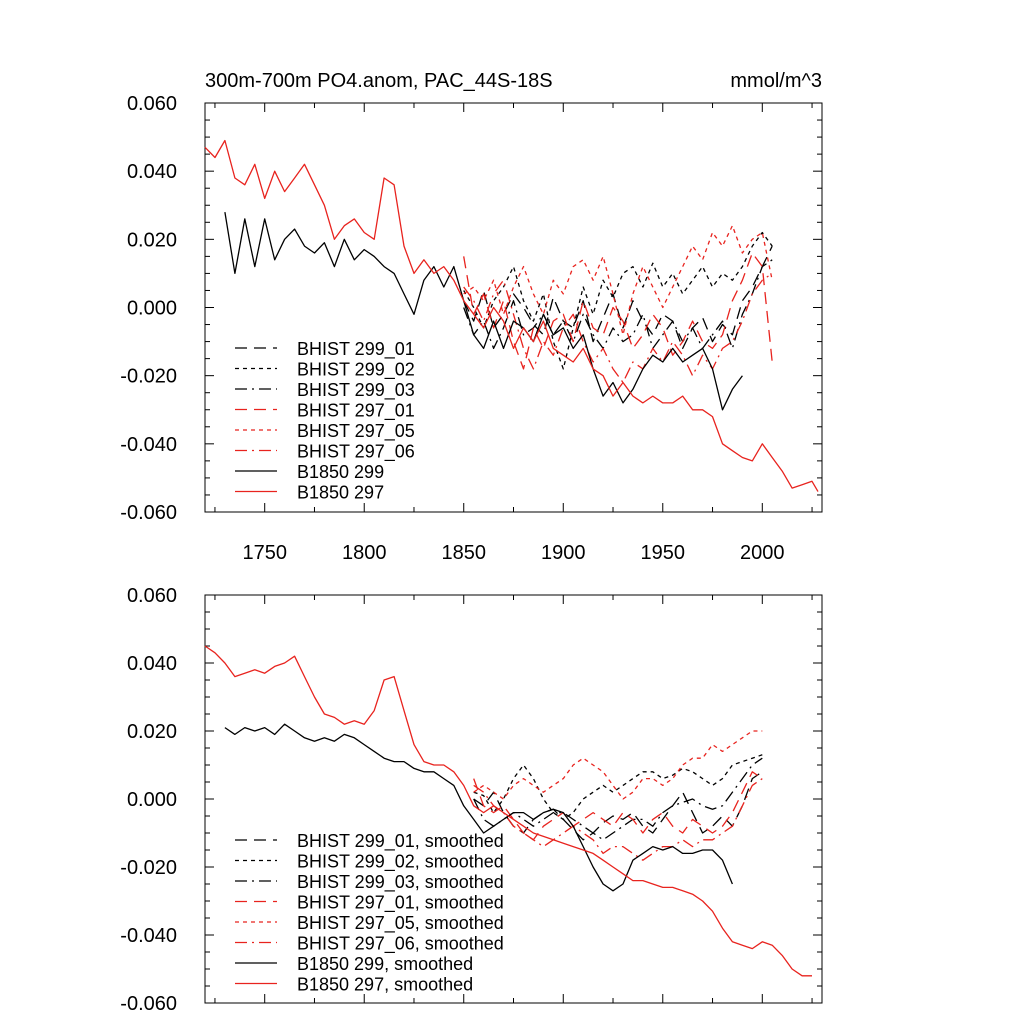 This screenshot has height=1024, width=1024. Describe the element at coordinates (356, 349) in the screenshot. I see `legend-label: BHIST 299_01` at that location.